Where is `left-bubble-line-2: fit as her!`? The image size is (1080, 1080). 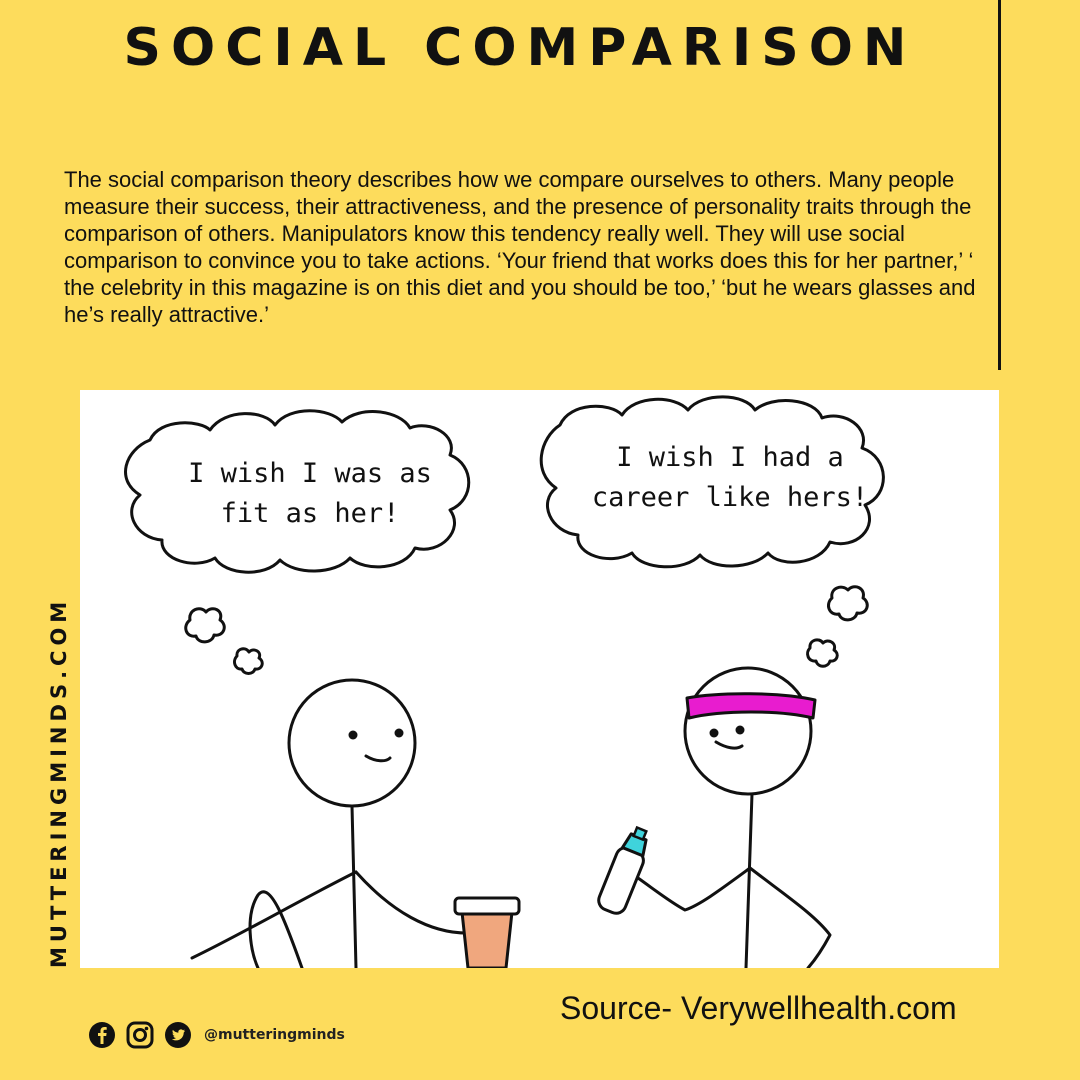 left-bubble-line-2: fit as her! is located at coordinates (310, 513).